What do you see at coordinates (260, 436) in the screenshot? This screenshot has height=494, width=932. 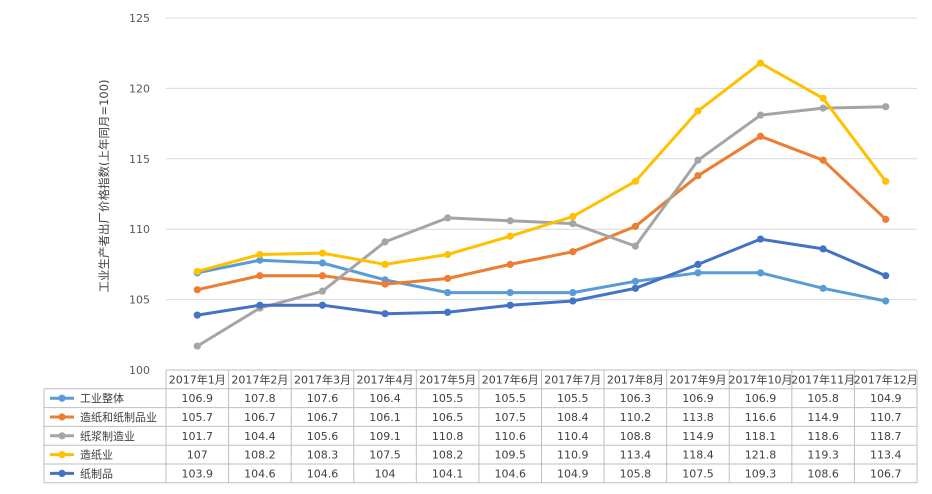 I see `data-label: 104.4` at bounding box center [260, 436].